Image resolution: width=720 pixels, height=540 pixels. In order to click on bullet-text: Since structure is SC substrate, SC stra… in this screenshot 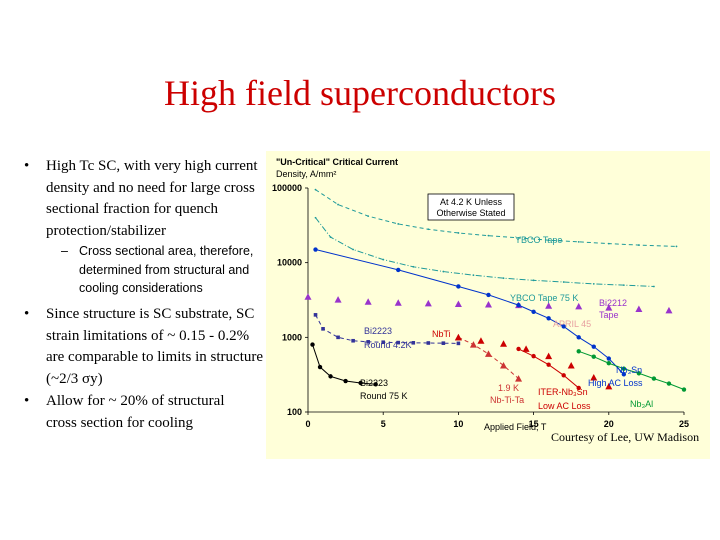, I will do `click(155, 346)`.